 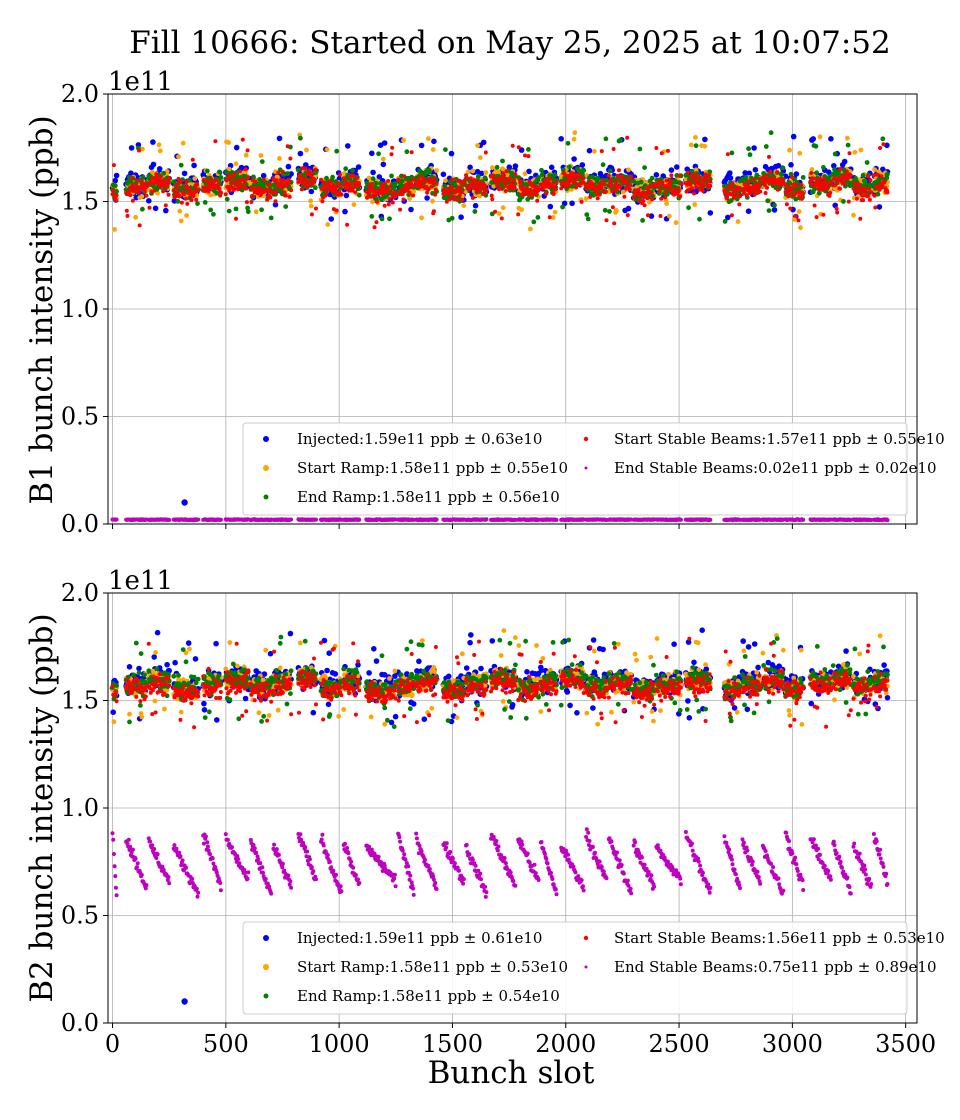 What do you see at coordinates (226, 1044) in the screenshot?
I see `x-tick-label: 500` at bounding box center [226, 1044].